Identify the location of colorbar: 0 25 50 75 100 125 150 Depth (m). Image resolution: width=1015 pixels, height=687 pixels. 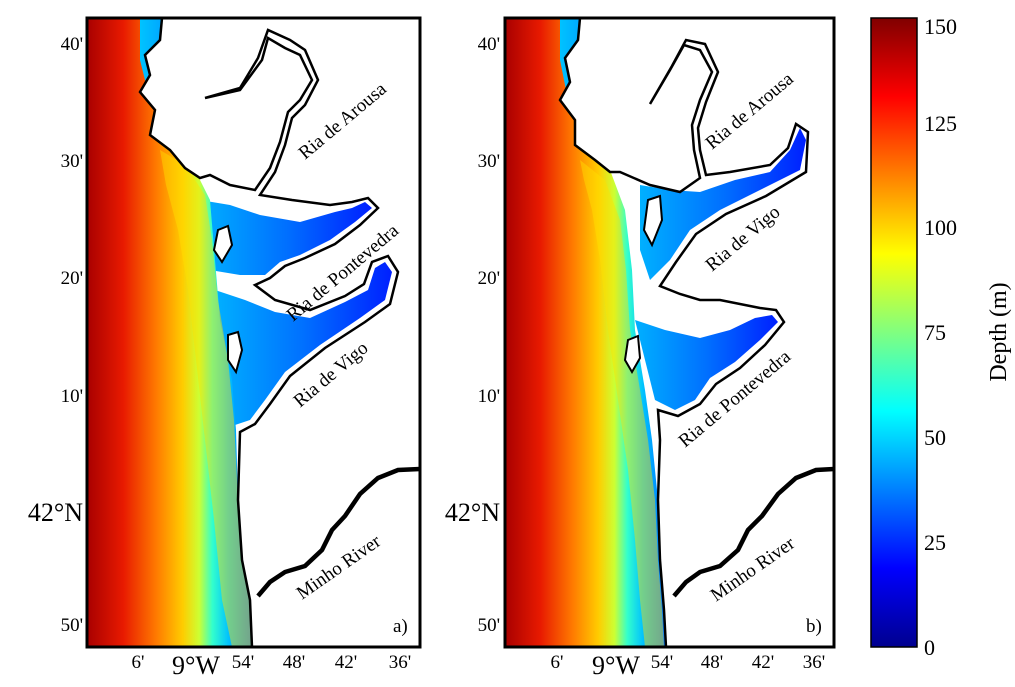
(941, 337).